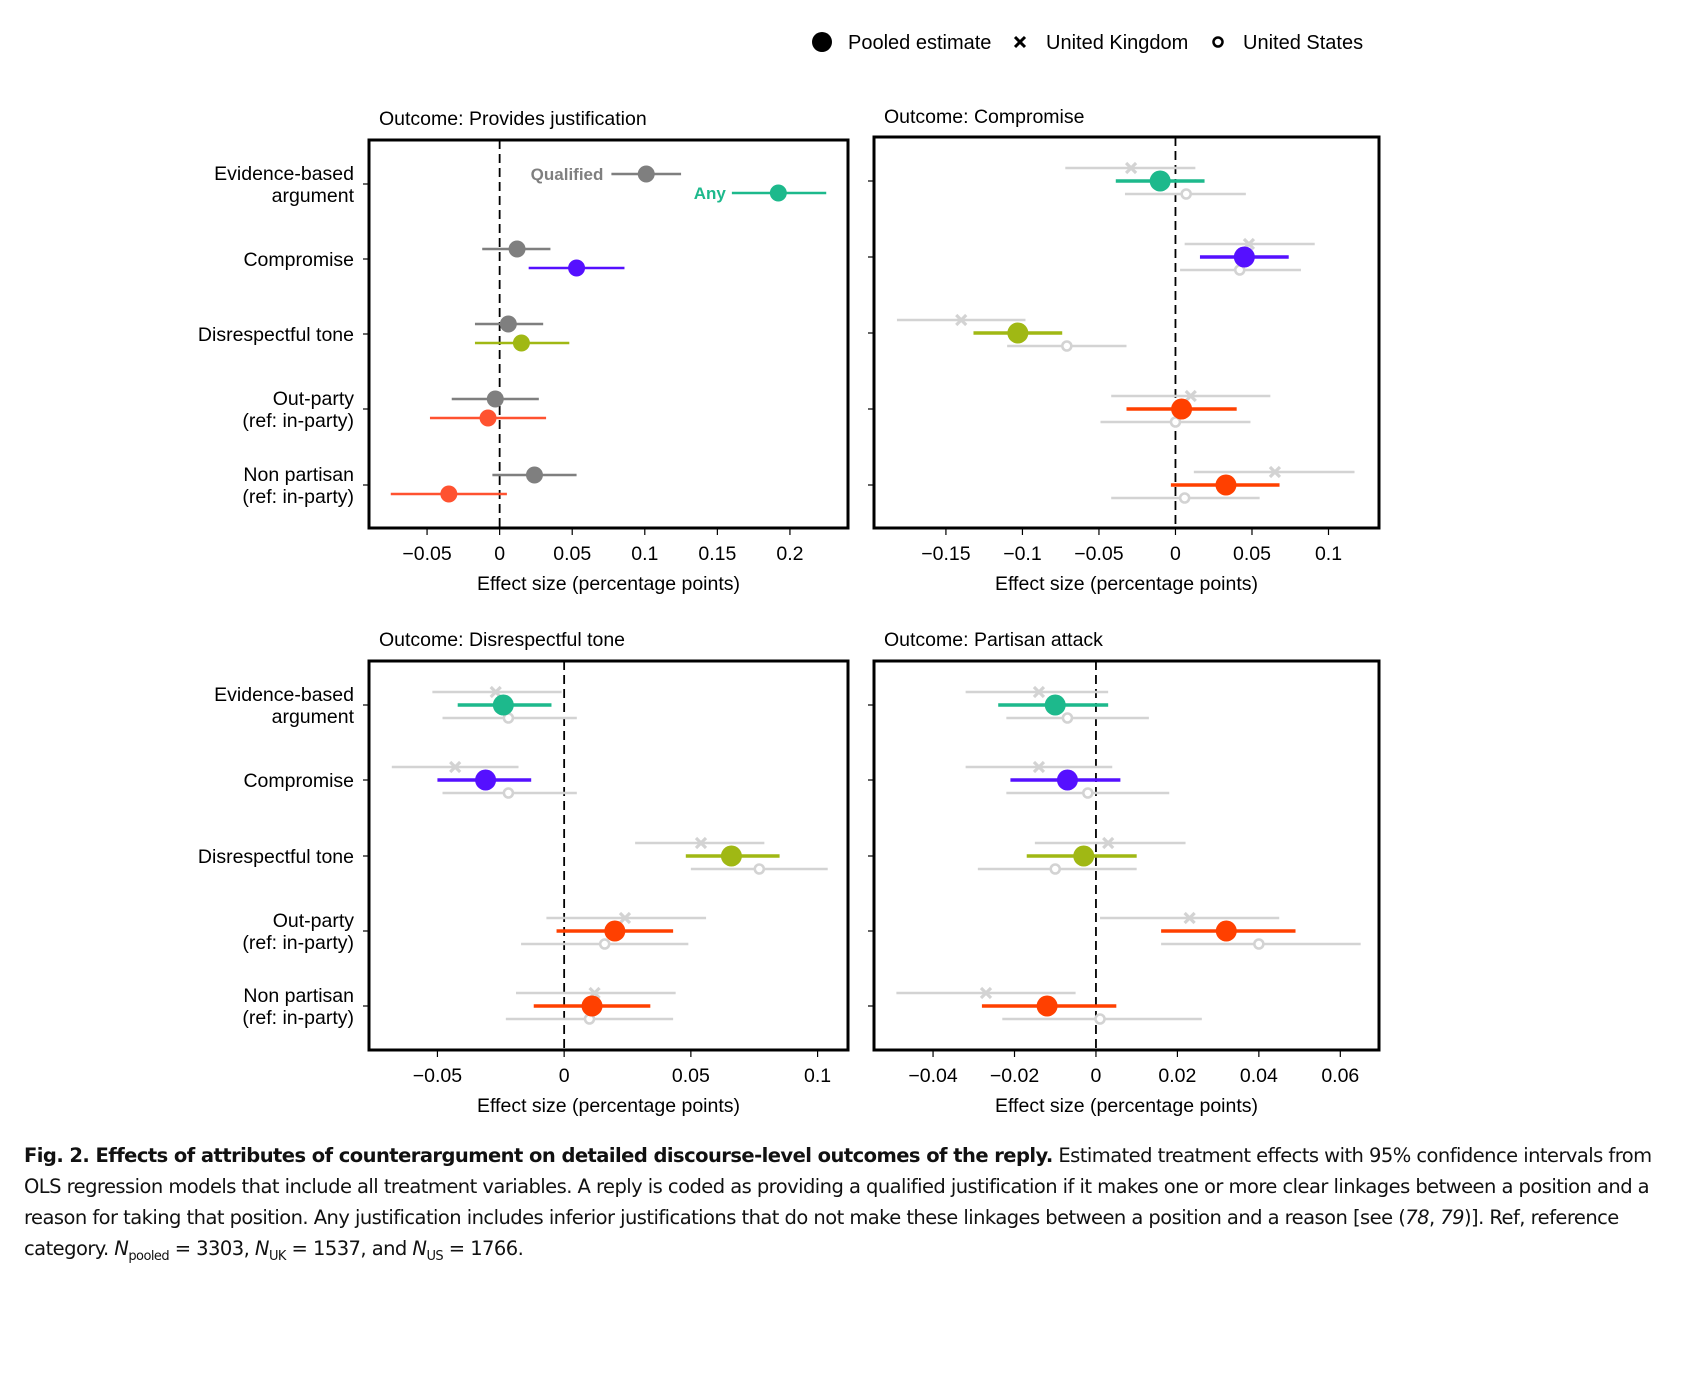 This screenshot has height=1382, width=1700. I want to click on y-tick-label: Compromise, so click(298, 781).